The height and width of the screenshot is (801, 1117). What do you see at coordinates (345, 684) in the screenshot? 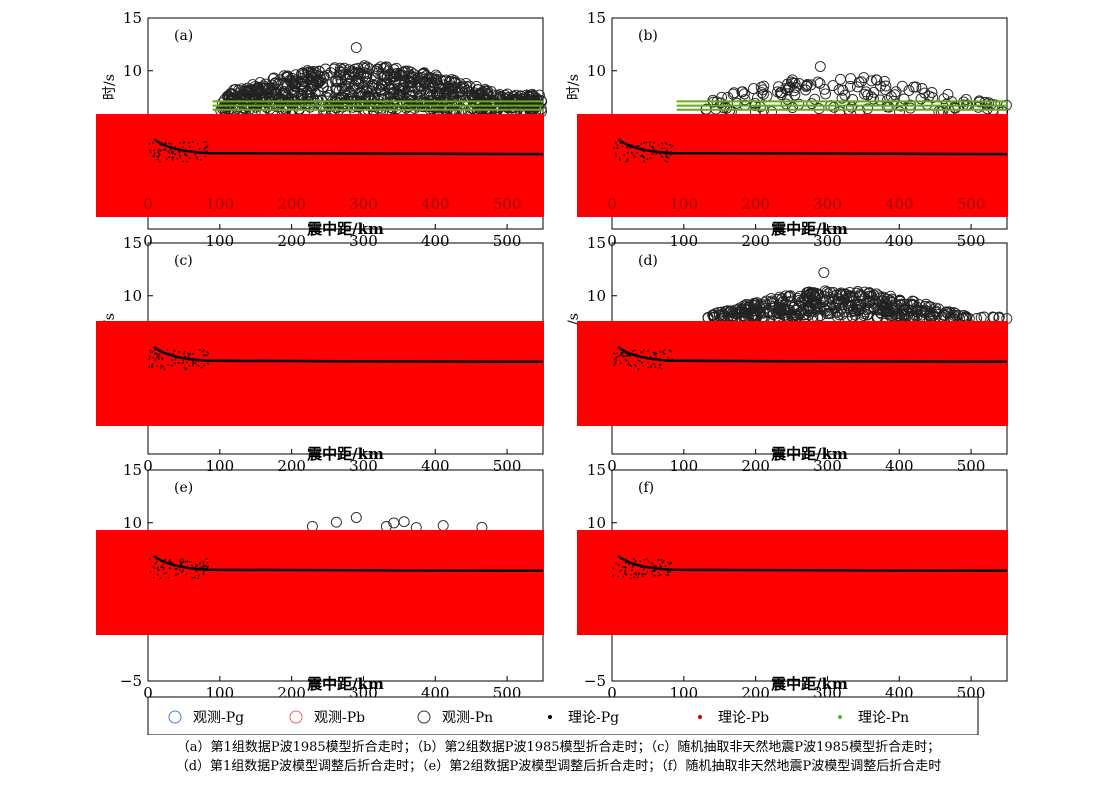
I see `x-axis-label: 震中距/km` at bounding box center [345, 684].